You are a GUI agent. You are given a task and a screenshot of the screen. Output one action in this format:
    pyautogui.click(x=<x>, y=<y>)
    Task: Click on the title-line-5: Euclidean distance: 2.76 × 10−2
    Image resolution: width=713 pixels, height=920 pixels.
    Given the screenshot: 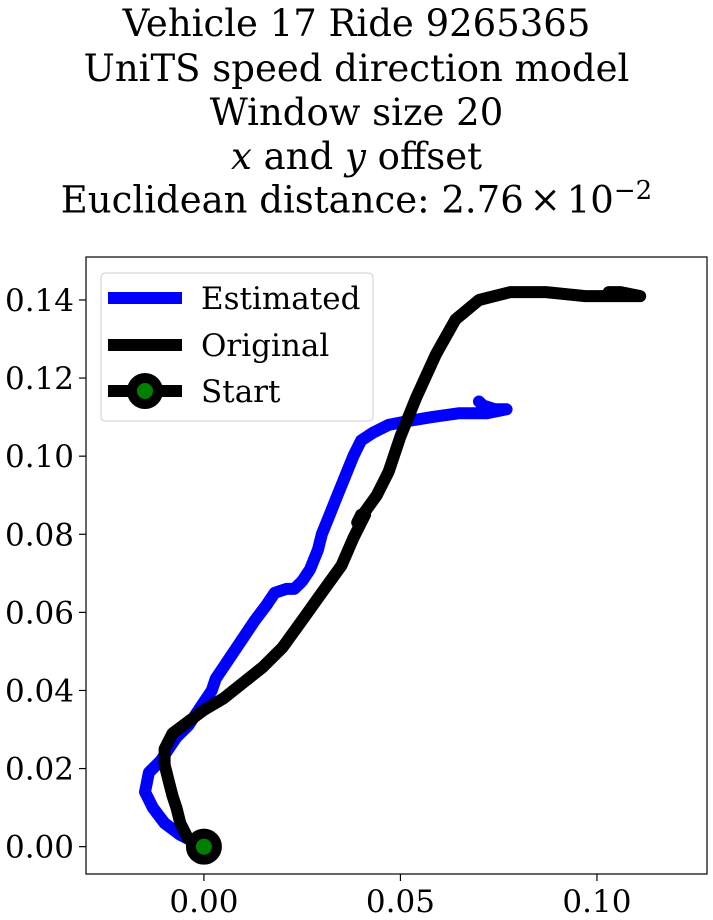 What is the action you would take?
    pyautogui.click(x=356, y=198)
    